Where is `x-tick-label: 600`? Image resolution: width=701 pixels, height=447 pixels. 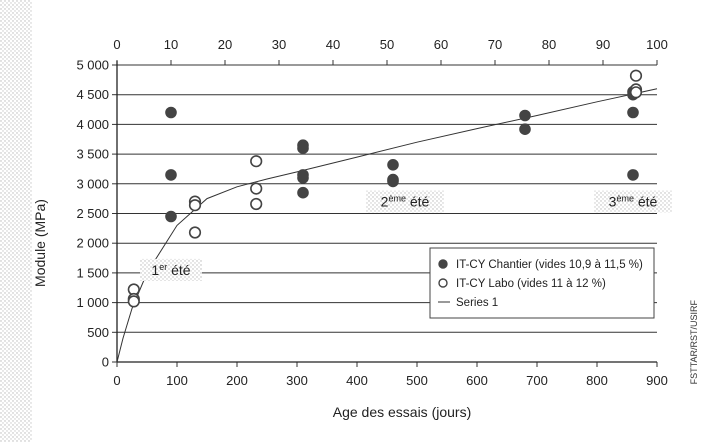 x-tick-label: 600 is located at coordinates (477, 380).